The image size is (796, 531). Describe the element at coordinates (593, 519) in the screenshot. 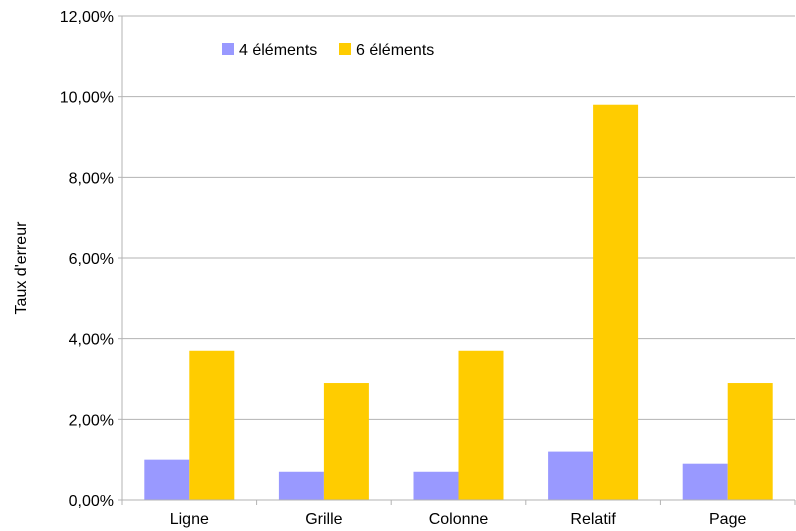

I see `x-tick-label: Relatif` at that location.